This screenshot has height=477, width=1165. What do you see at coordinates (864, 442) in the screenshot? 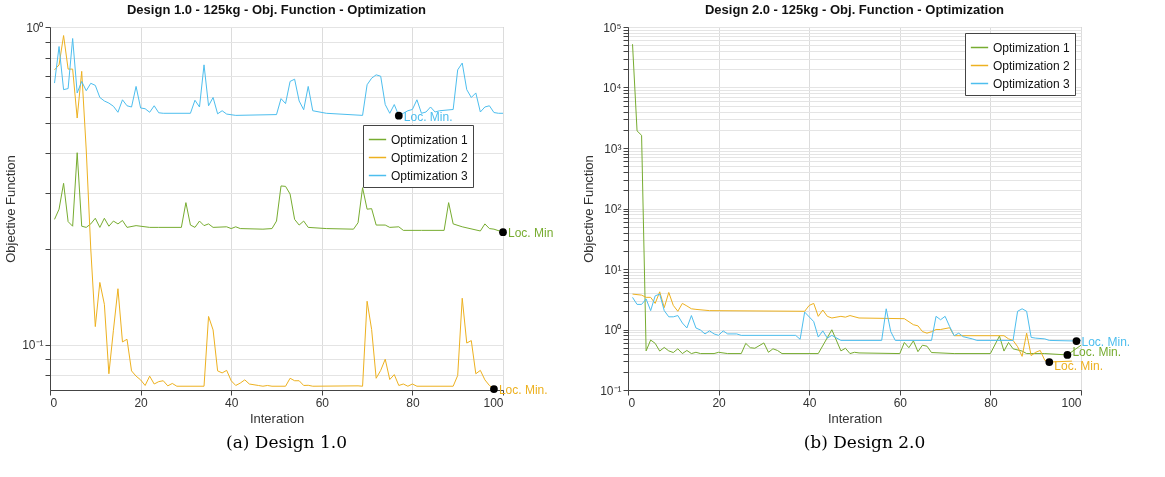
I see `text: (b) Design 2.0` at bounding box center [864, 442].